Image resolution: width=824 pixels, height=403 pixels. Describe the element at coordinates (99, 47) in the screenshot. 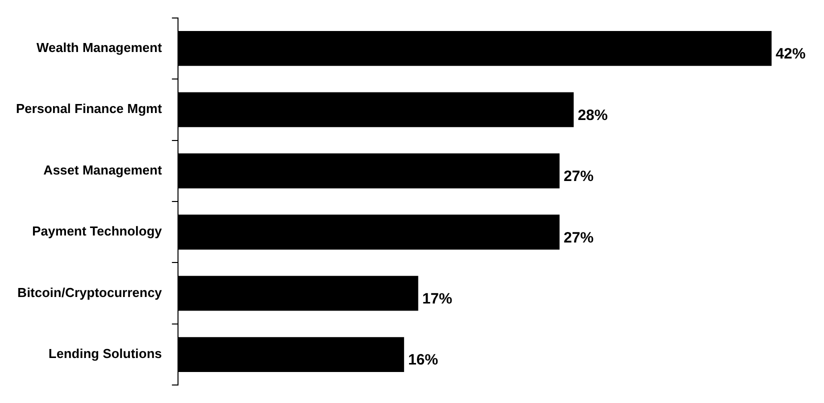

I see `y-tick-label: Wealth Management` at that location.